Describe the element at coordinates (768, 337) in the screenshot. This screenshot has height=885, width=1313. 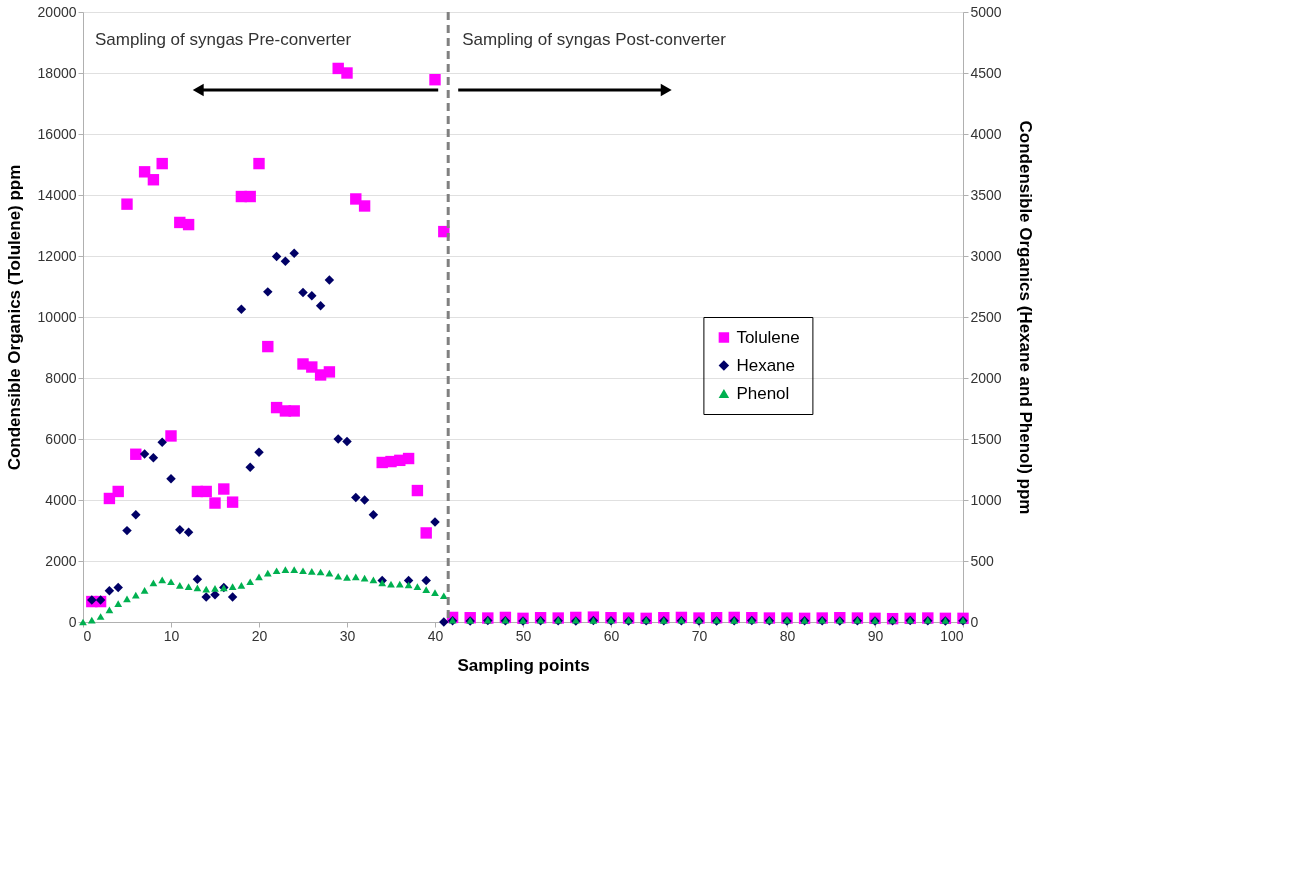
I see `legend-label: Tolulene` at that location.